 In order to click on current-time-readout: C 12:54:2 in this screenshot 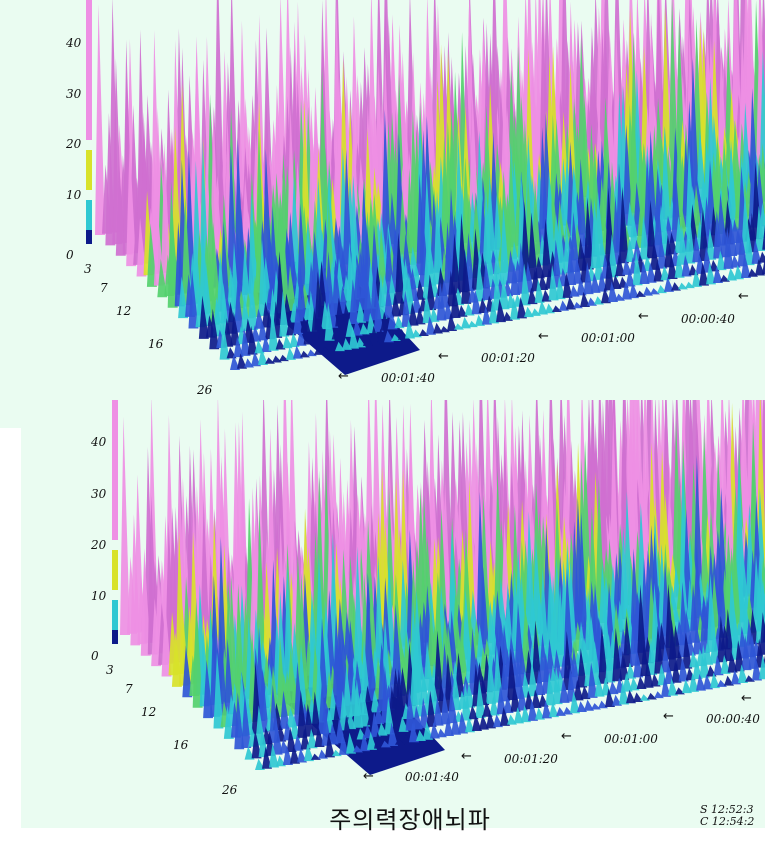, I will do `click(727, 821)`.